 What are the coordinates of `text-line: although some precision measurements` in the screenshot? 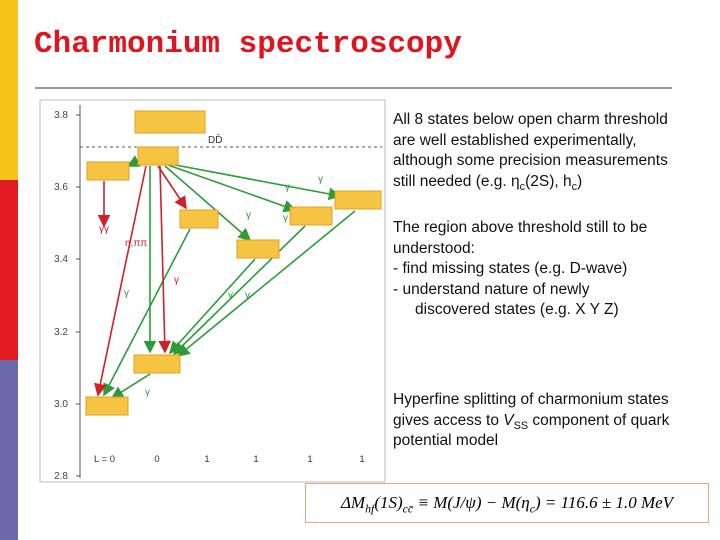 It's located at (555, 161).